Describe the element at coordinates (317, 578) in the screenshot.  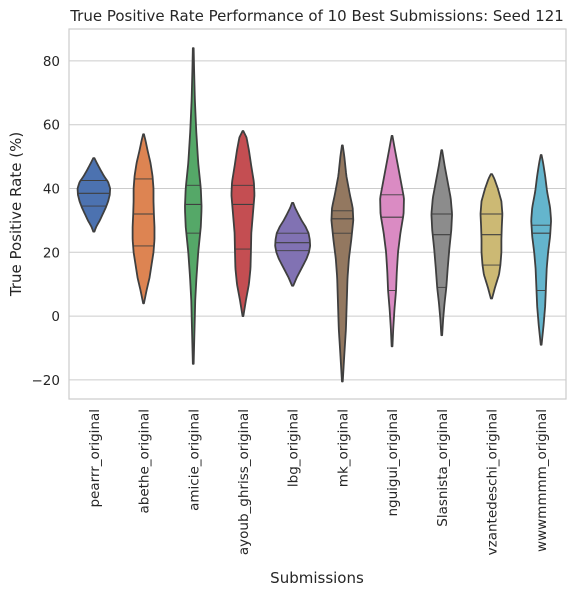
I see `x-axis-title: Submissions` at that location.